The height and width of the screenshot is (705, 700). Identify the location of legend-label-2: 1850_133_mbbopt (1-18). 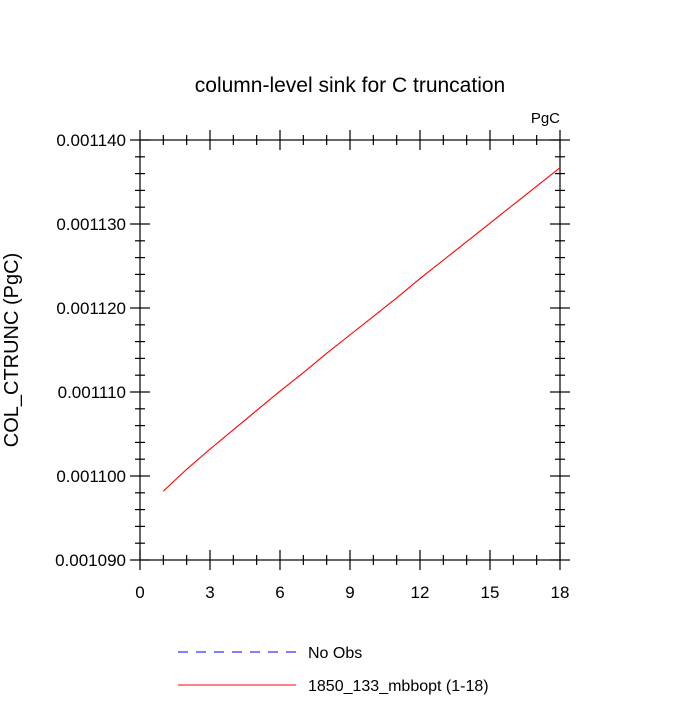
(398, 686).